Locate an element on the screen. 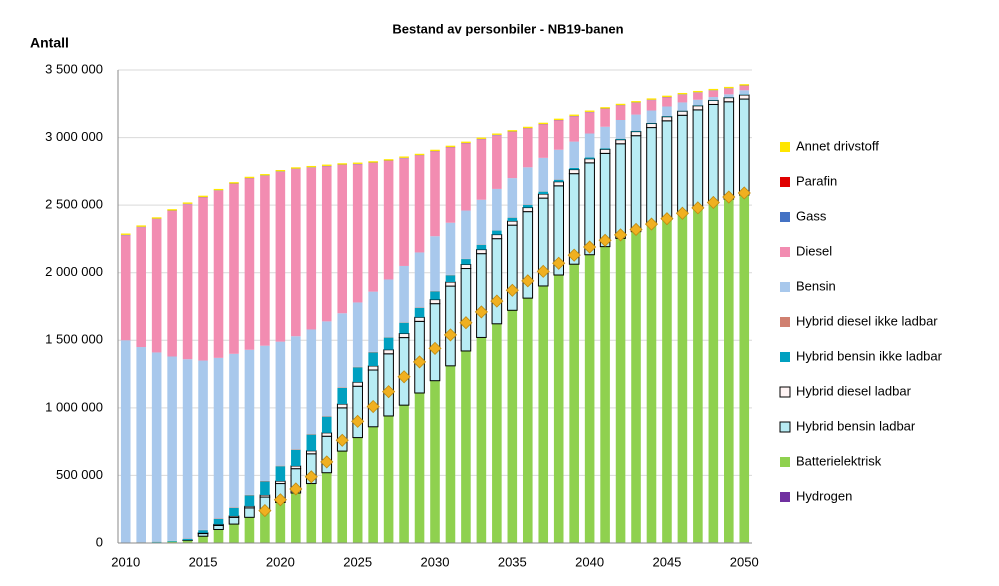 This screenshot has width=999, height=586. legend-label: Annet drivstoff is located at coordinates (837, 145).